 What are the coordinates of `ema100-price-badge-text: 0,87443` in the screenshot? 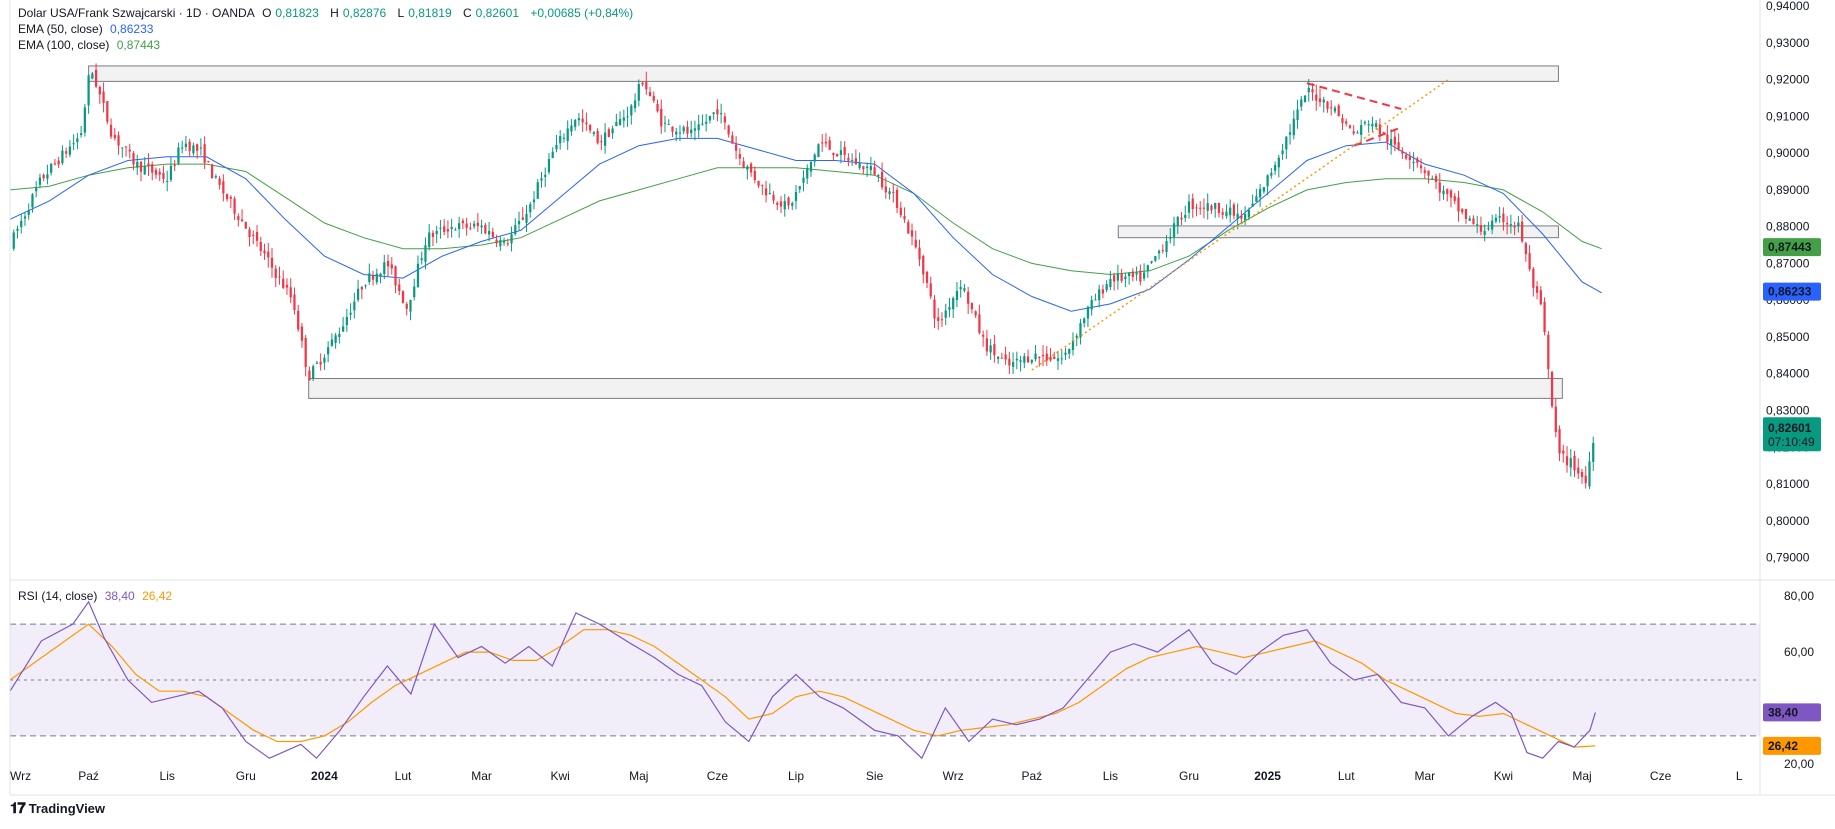 It's located at (1790, 247).